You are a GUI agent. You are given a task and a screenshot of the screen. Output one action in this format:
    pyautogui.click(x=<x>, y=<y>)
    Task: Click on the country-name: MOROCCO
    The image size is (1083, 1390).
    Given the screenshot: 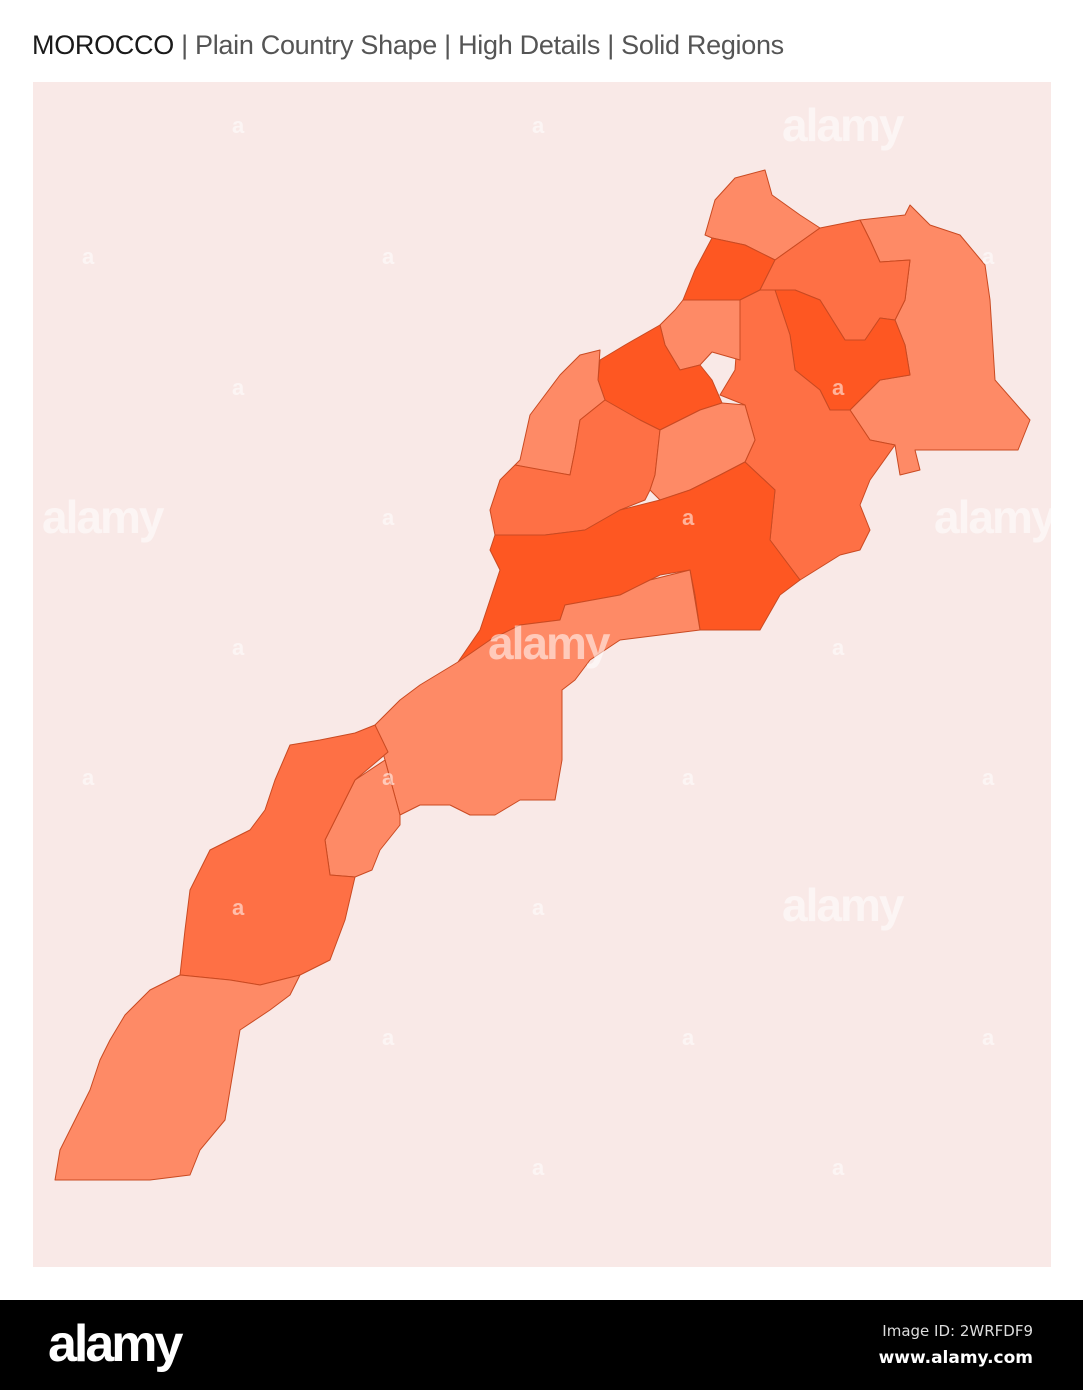 What is the action you would take?
    pyautogui.click(x=103, y=45)
    